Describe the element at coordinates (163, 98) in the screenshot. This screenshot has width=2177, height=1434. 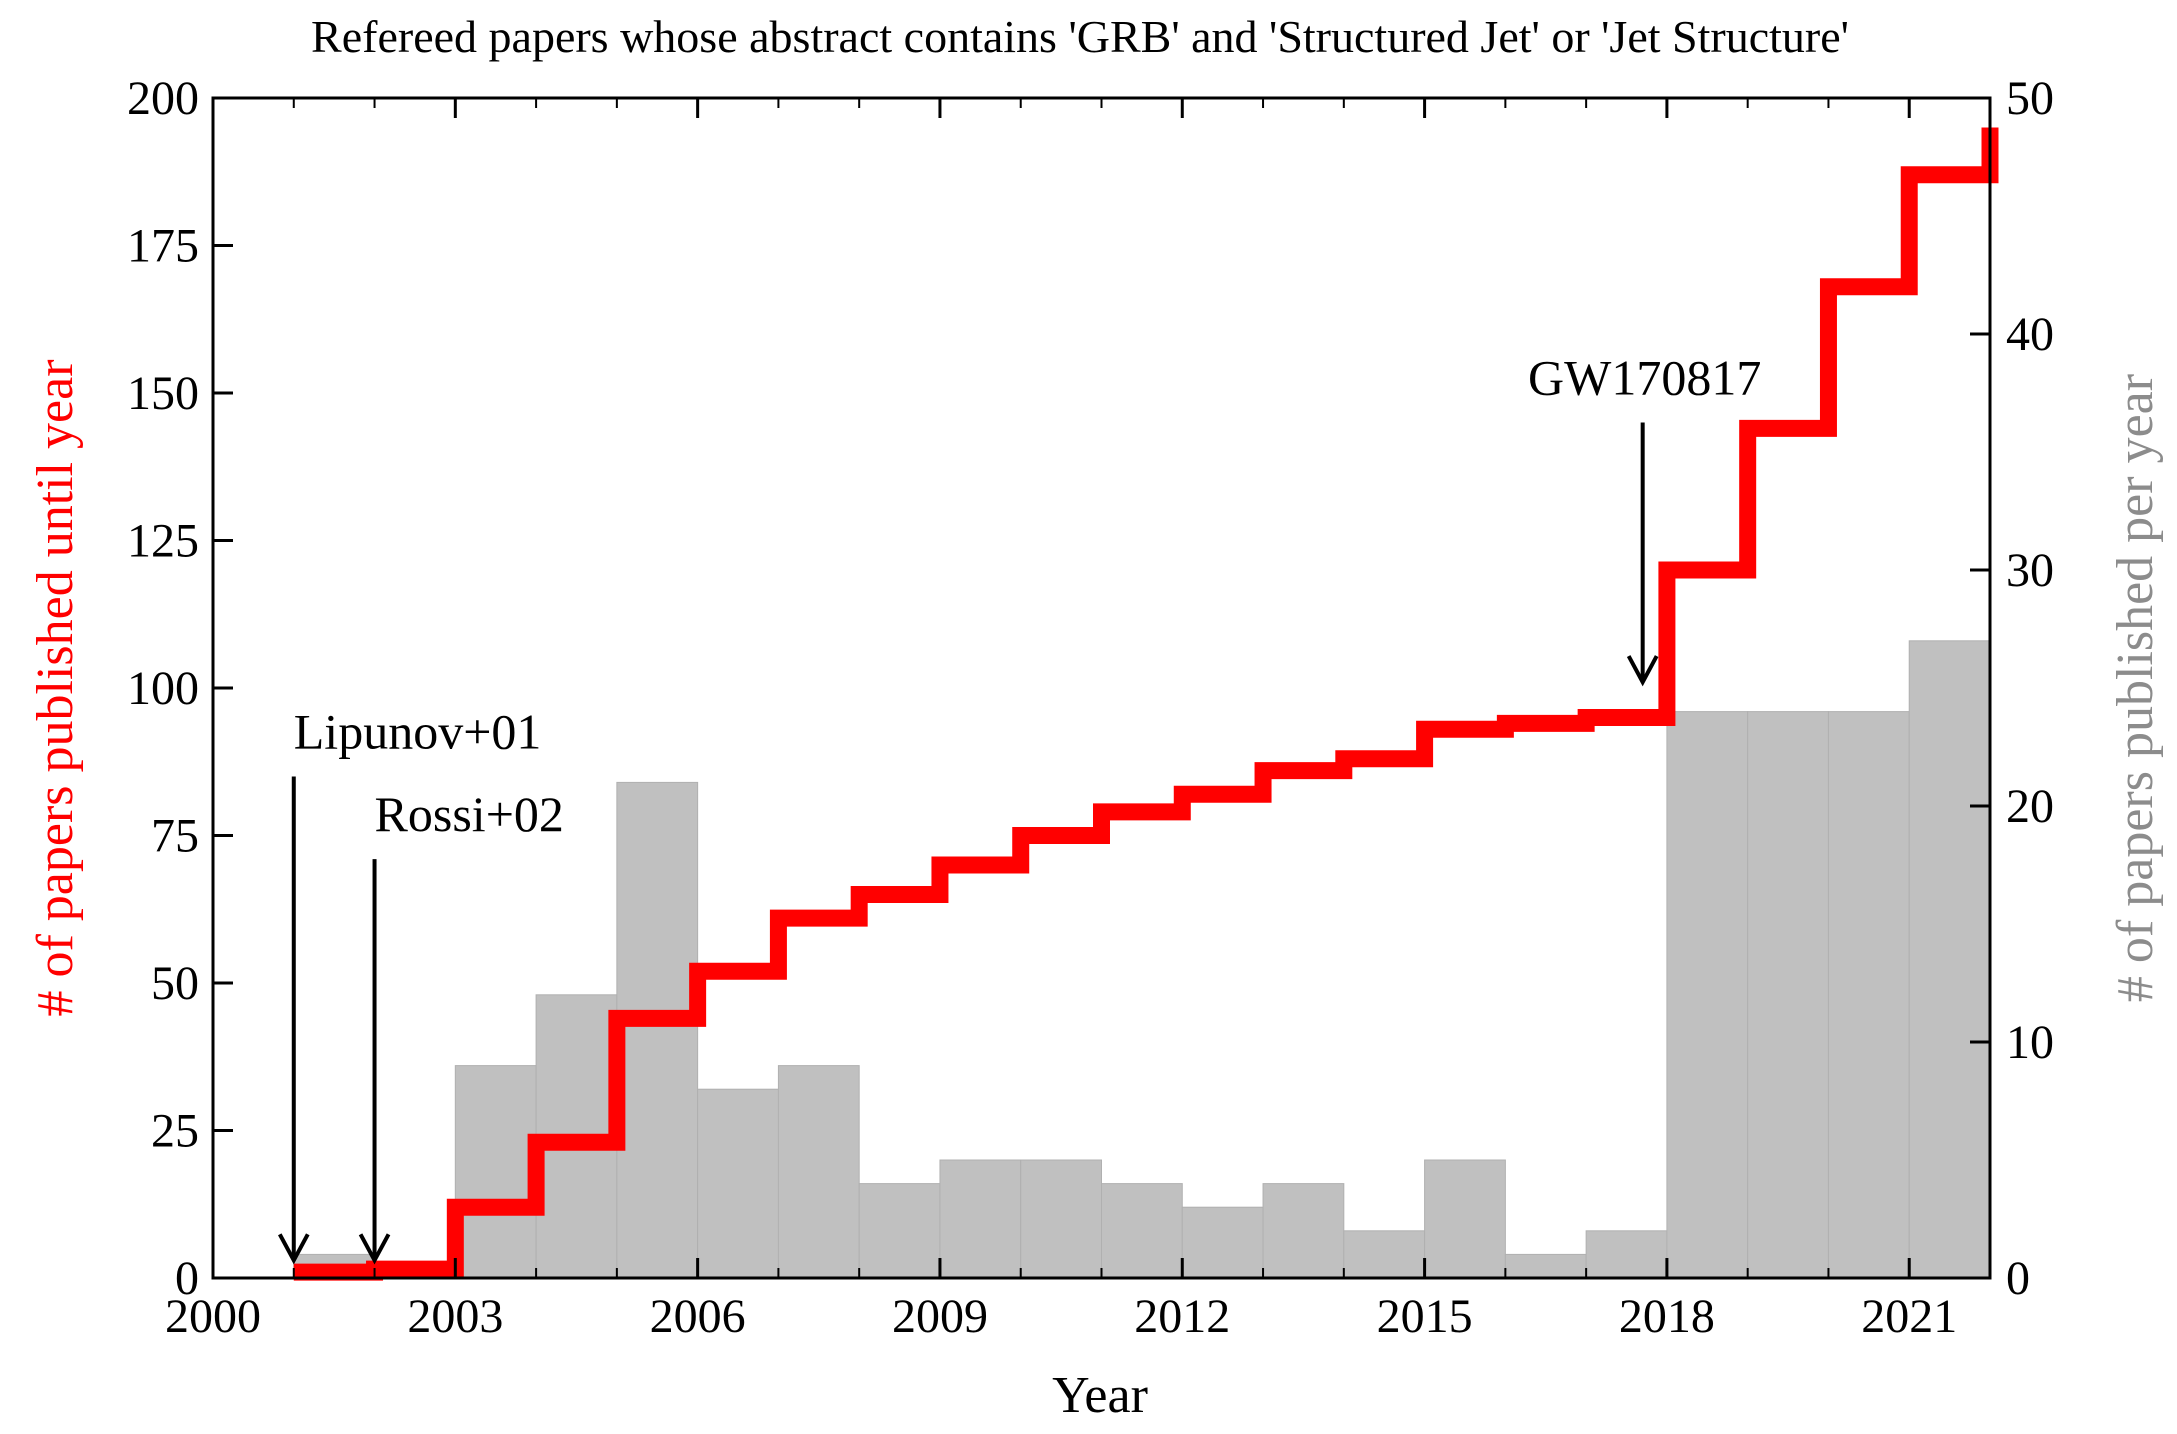
I see `y-left-tick-label: 200` at that location.